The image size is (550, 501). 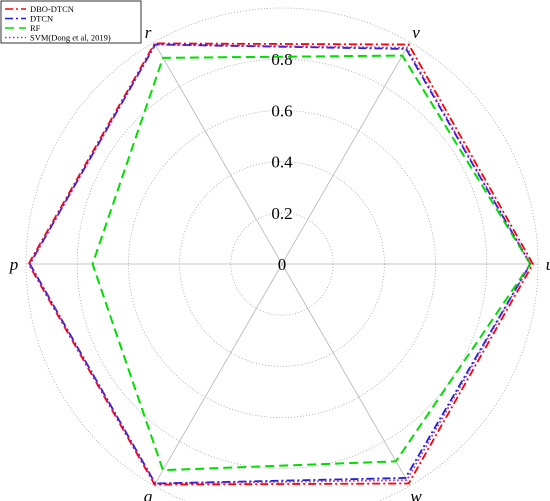 I want to click on spoke-w, so click(x=346, y=374).